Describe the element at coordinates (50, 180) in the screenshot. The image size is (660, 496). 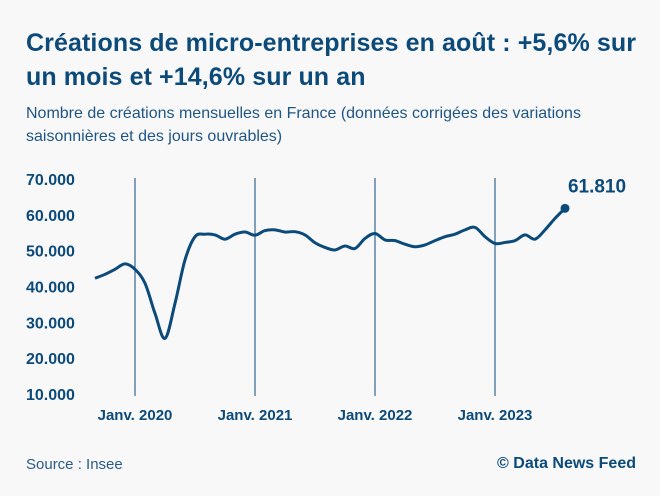
I see `y-tick-label: 70.000` at that location.